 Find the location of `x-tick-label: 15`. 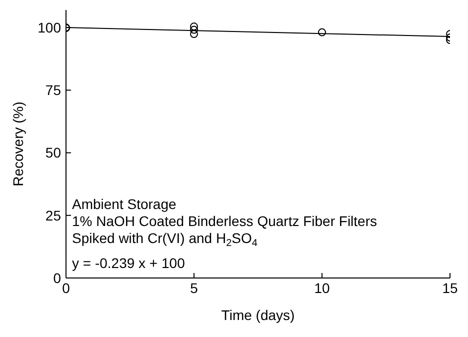

x-tick-label: 15 is located at coordinates (450, 288).